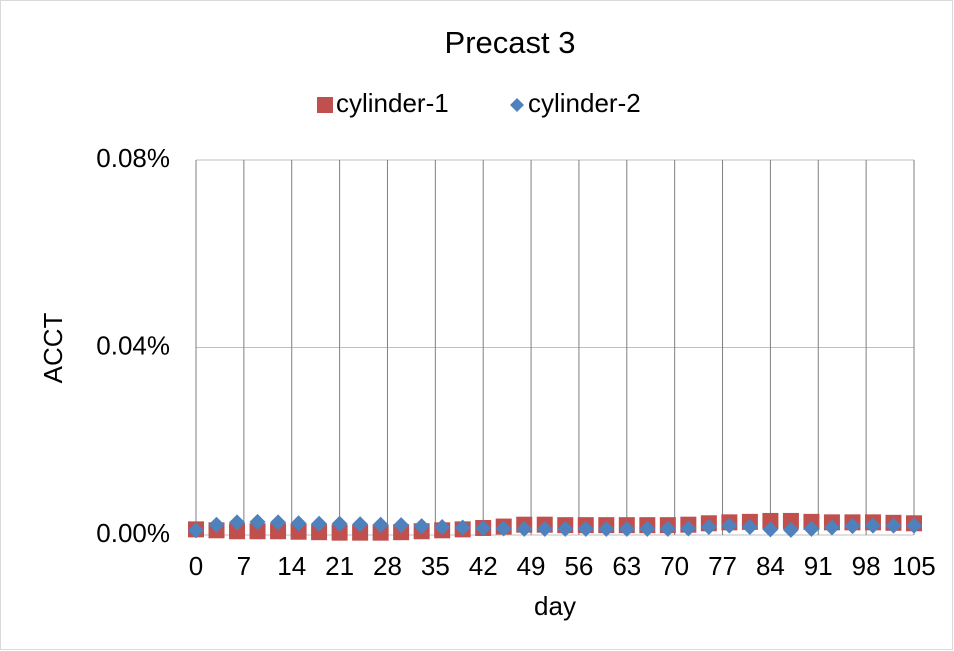  I want to click on x-tick-label: 84, so click(770, 566).